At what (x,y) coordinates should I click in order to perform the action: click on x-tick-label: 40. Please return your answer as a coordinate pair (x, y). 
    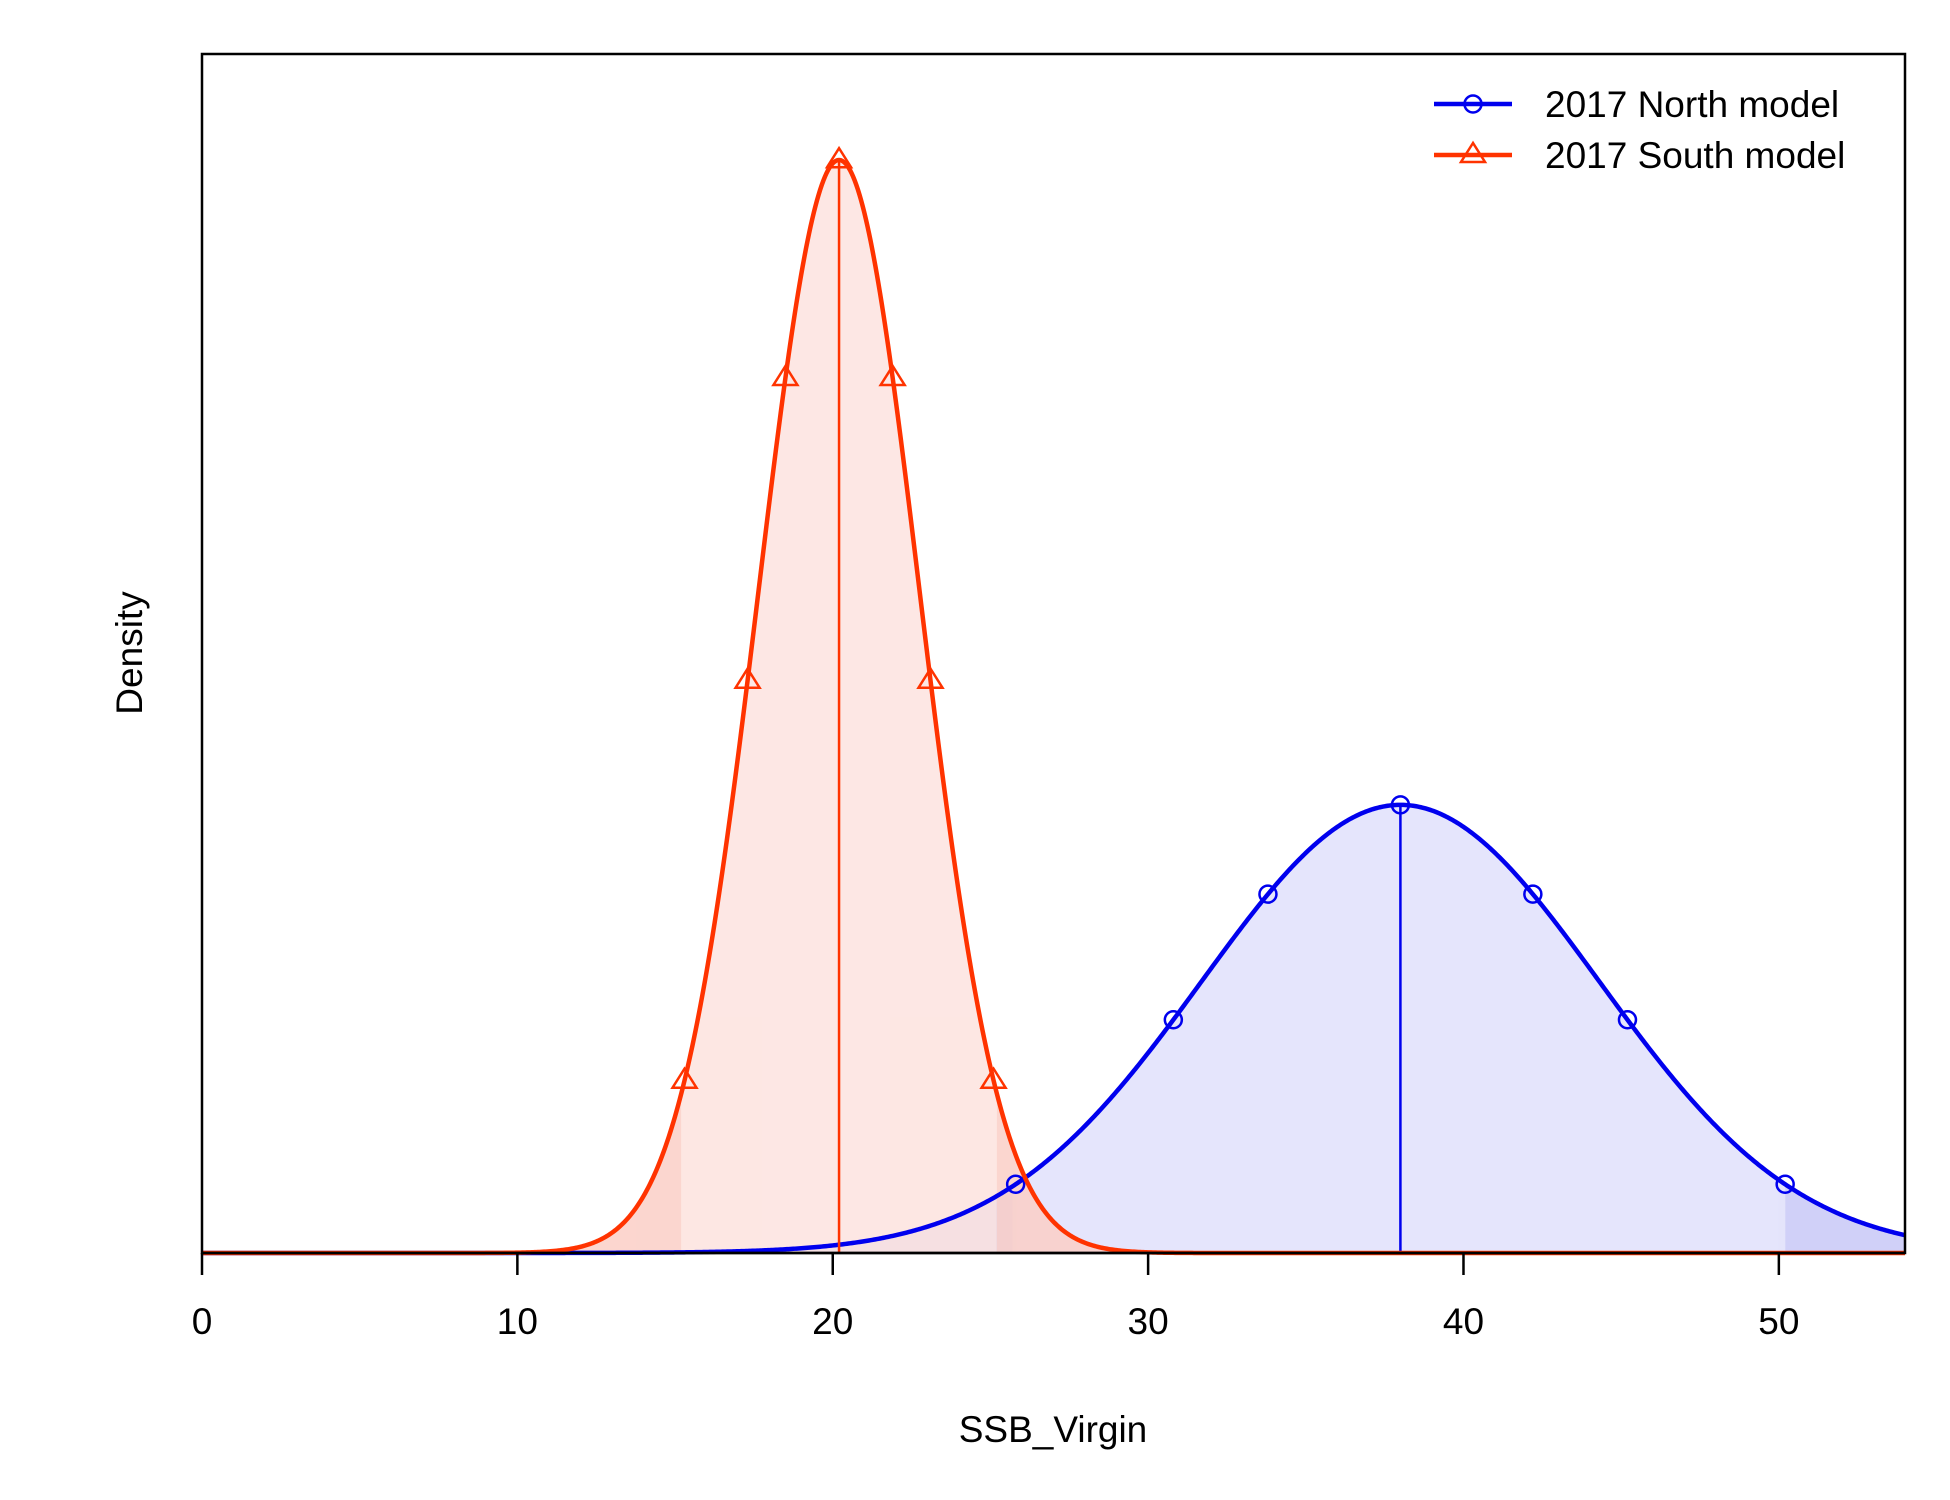
    Looking at the image, I should click on (1463, 1321).